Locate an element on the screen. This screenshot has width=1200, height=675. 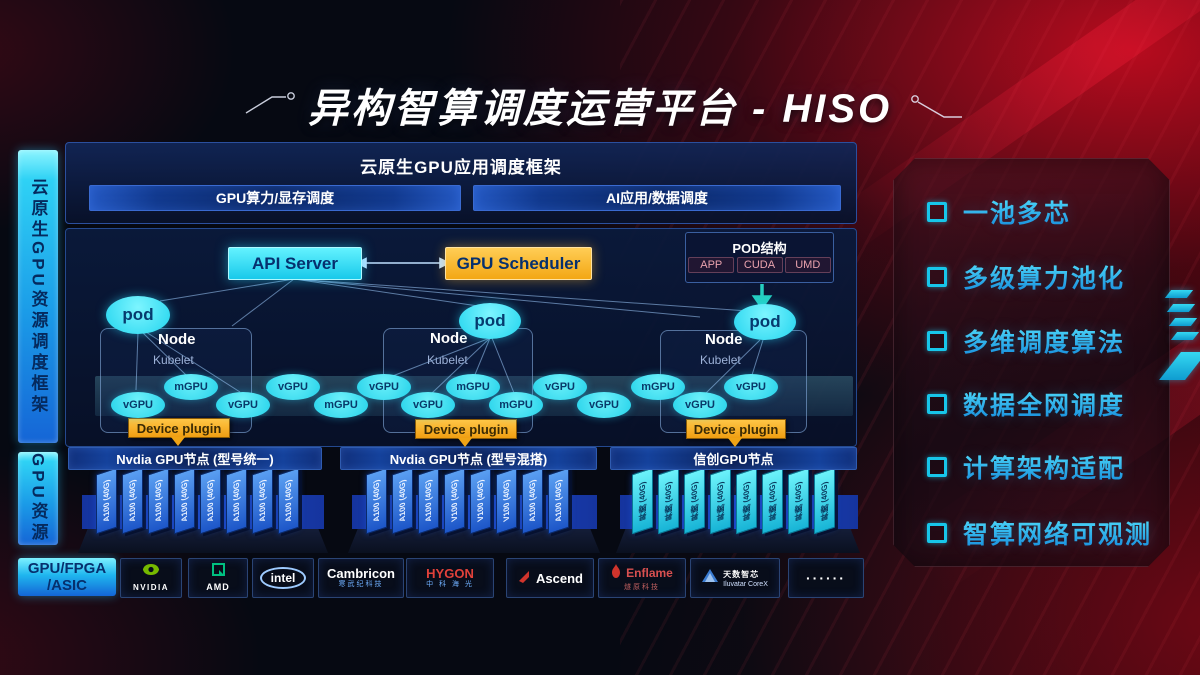
bar-gpu-compute-scheduling: GPU算力/显存调度 is located at coordinates (275, 198).